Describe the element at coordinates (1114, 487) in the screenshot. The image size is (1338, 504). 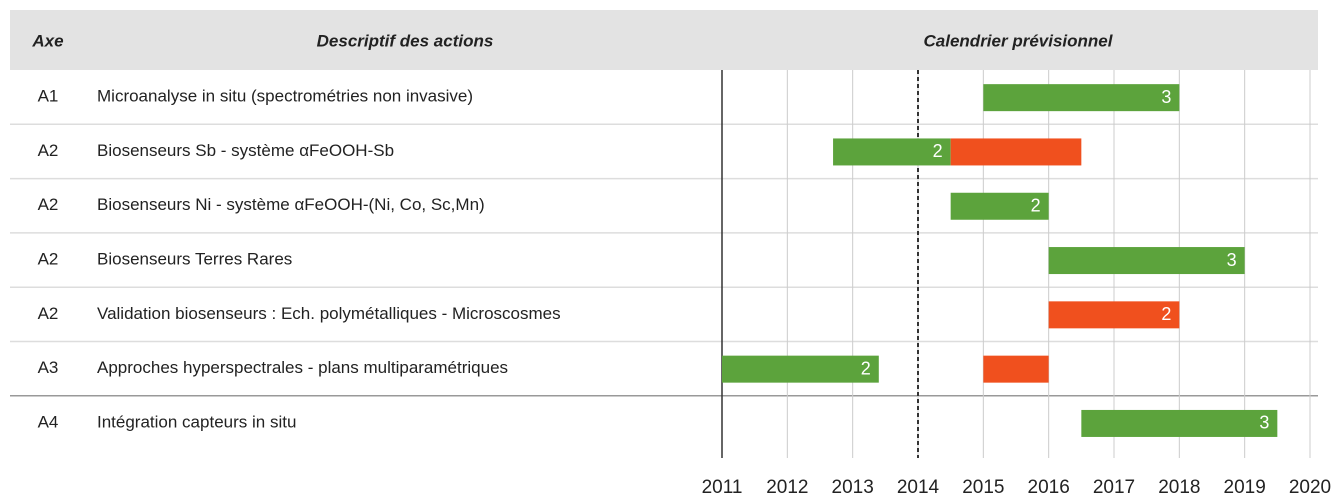
I see `x-tick-label: 2017` at that location.